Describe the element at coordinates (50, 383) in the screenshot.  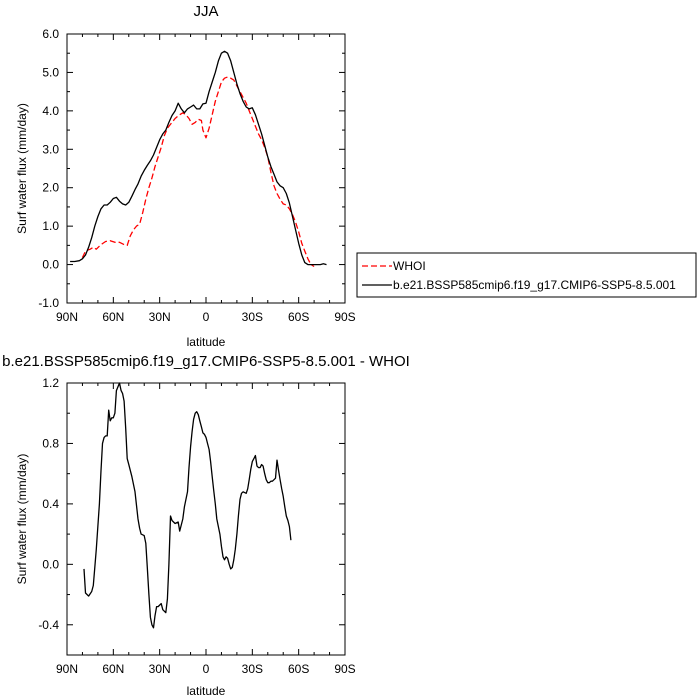
I see `y-tick-label: 1.2` at that location.